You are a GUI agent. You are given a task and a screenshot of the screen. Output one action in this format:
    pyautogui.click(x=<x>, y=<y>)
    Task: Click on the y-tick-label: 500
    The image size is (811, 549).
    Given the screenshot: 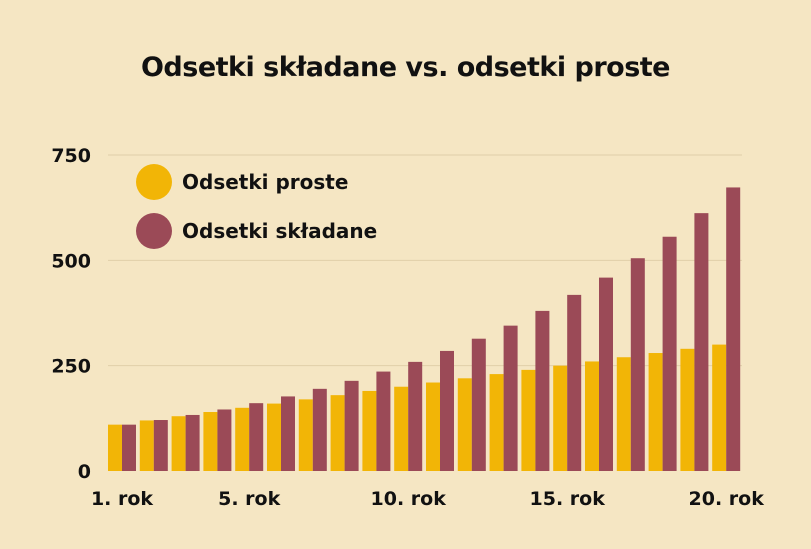 What is the action you would take?
    pyautogui.click(x=71, y=261)
    